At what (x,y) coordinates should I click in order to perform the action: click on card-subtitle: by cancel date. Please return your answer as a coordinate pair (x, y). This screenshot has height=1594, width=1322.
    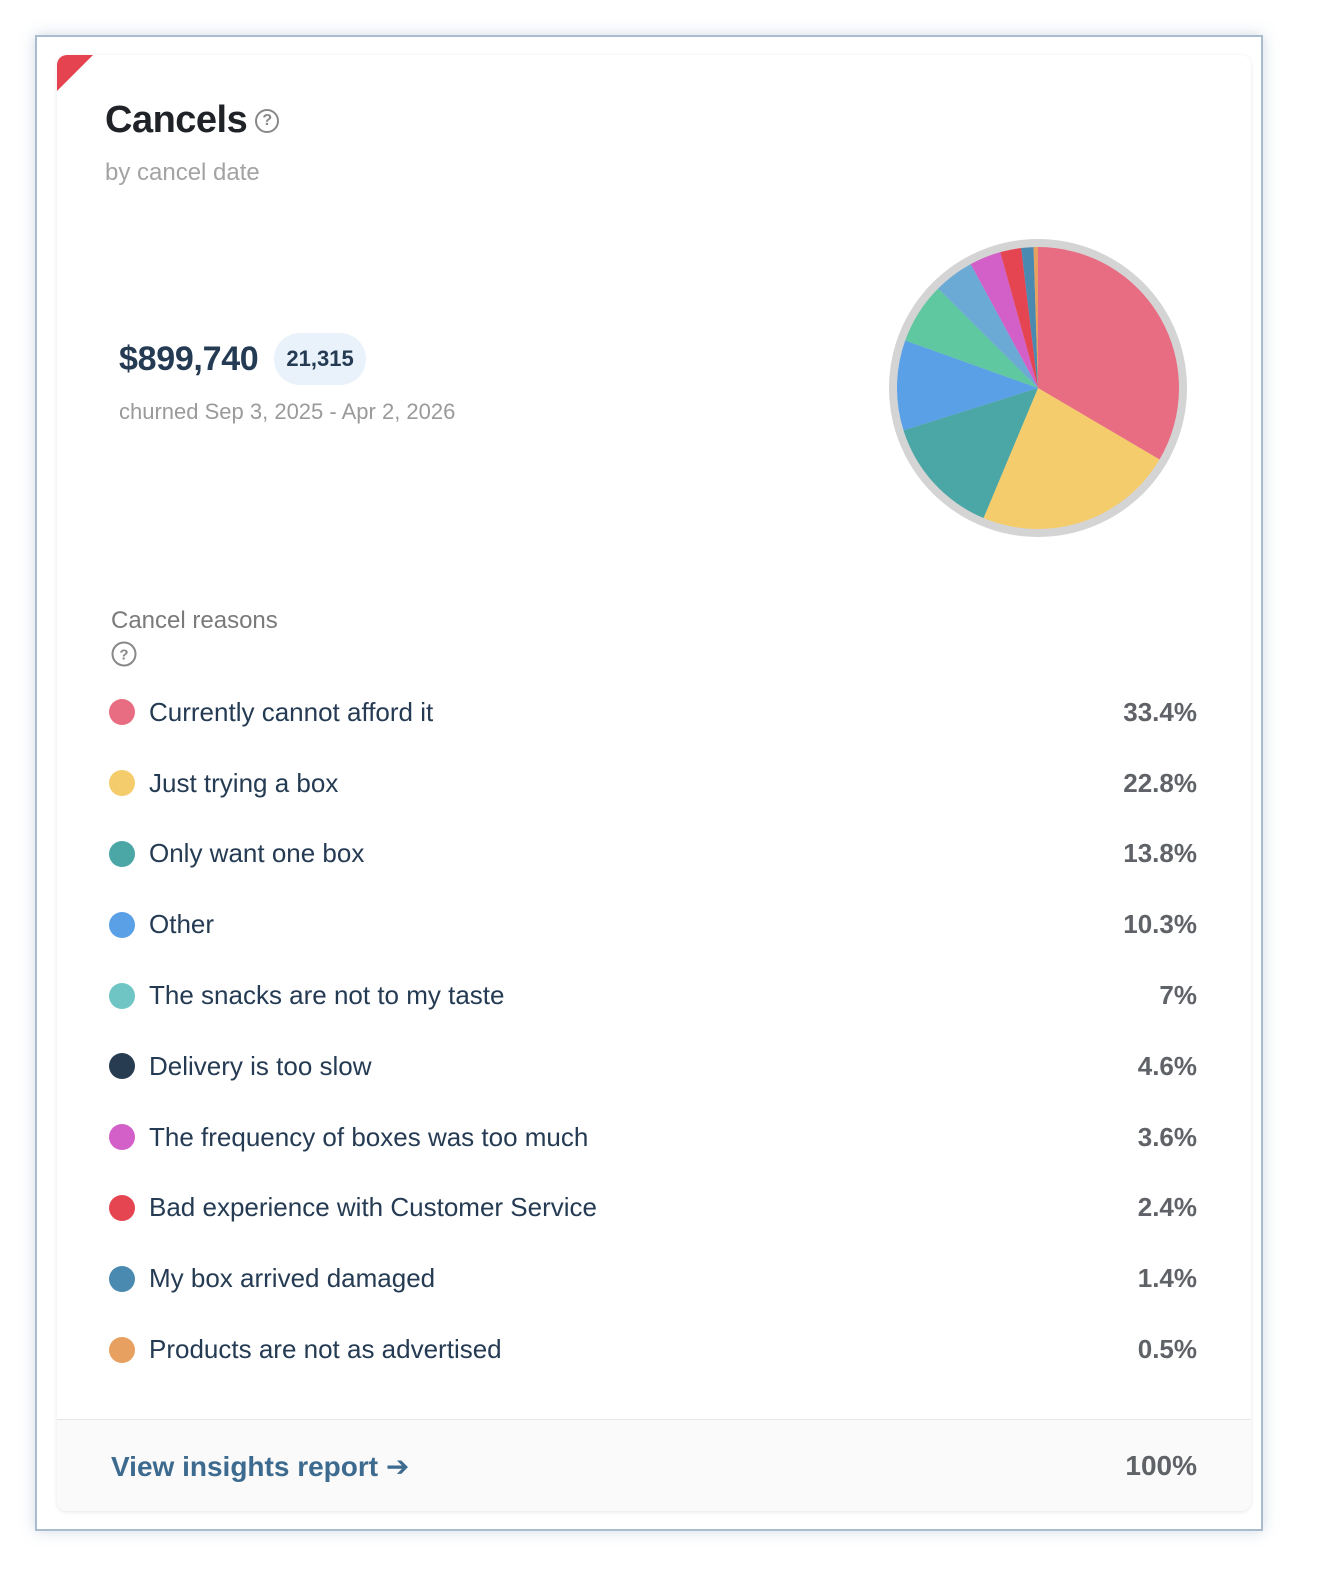
    Looking at the image, I should click on (182, 172).